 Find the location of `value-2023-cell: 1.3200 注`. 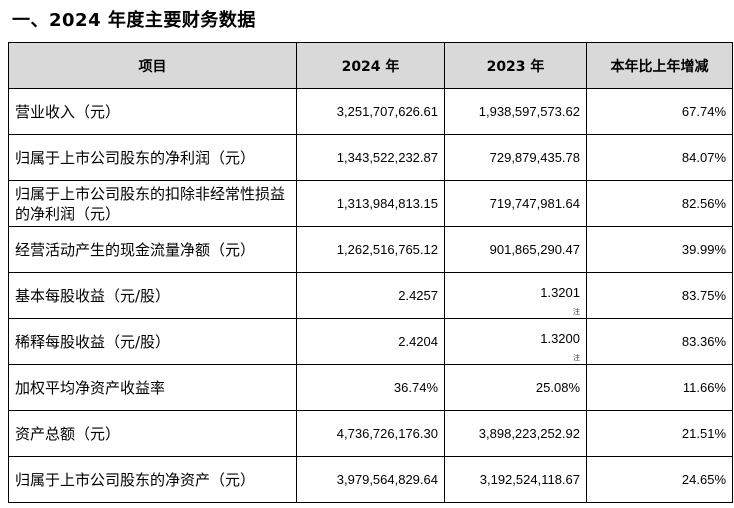

value-2023-cell: 1.3200 注 is located at coordinates (515, 341).